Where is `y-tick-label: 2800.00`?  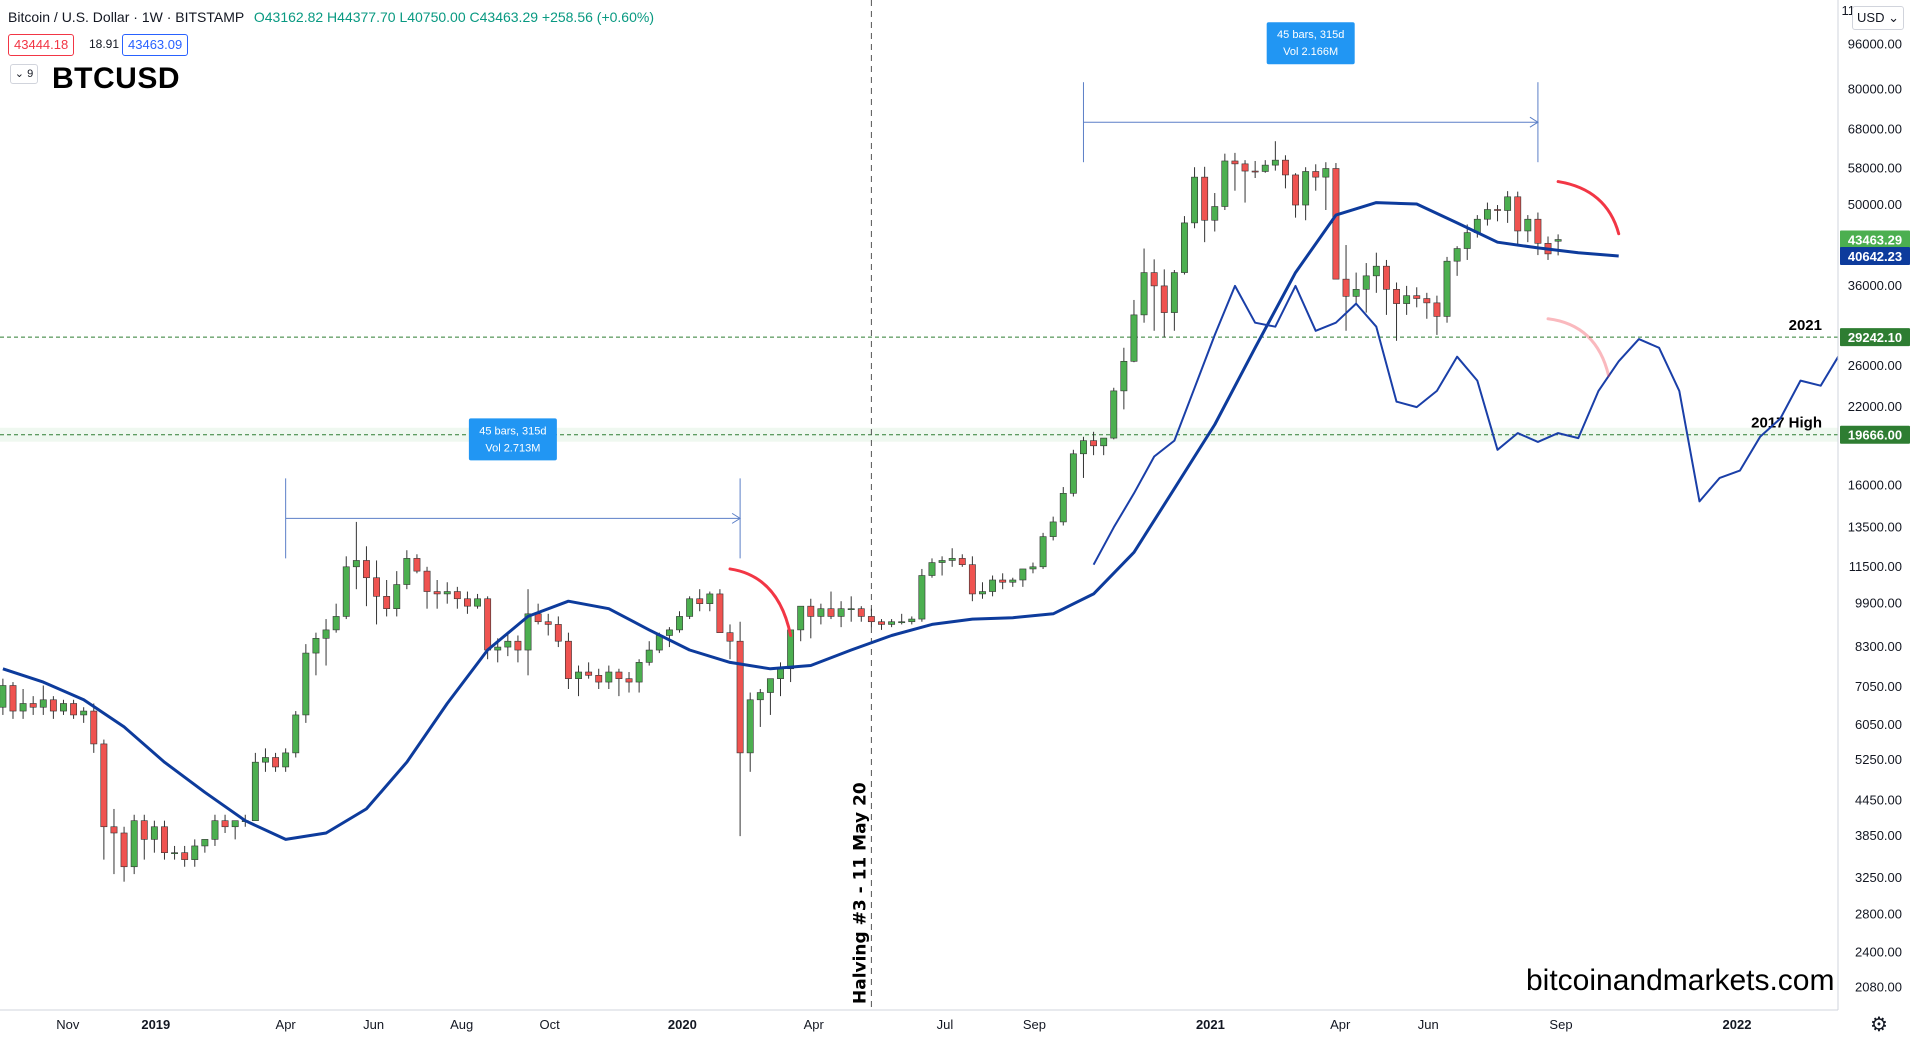 y-tick-label: 2800.00 is located at coordinates (1878, 914).